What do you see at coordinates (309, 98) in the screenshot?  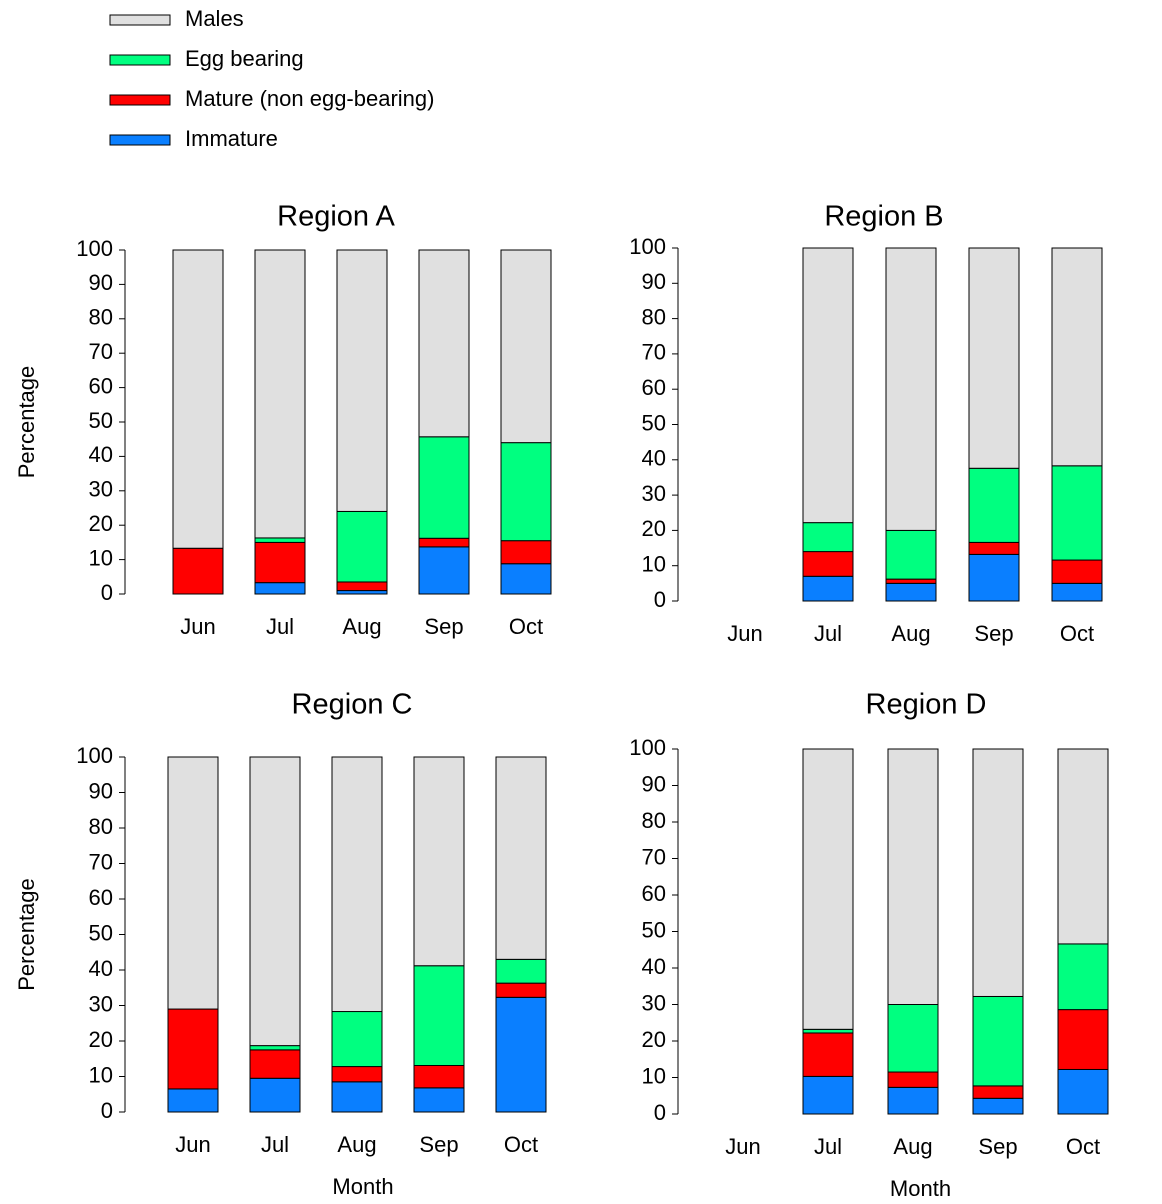 I see `legend-label: Mature (non egg-bearing)` at bounding box center [309, 98].